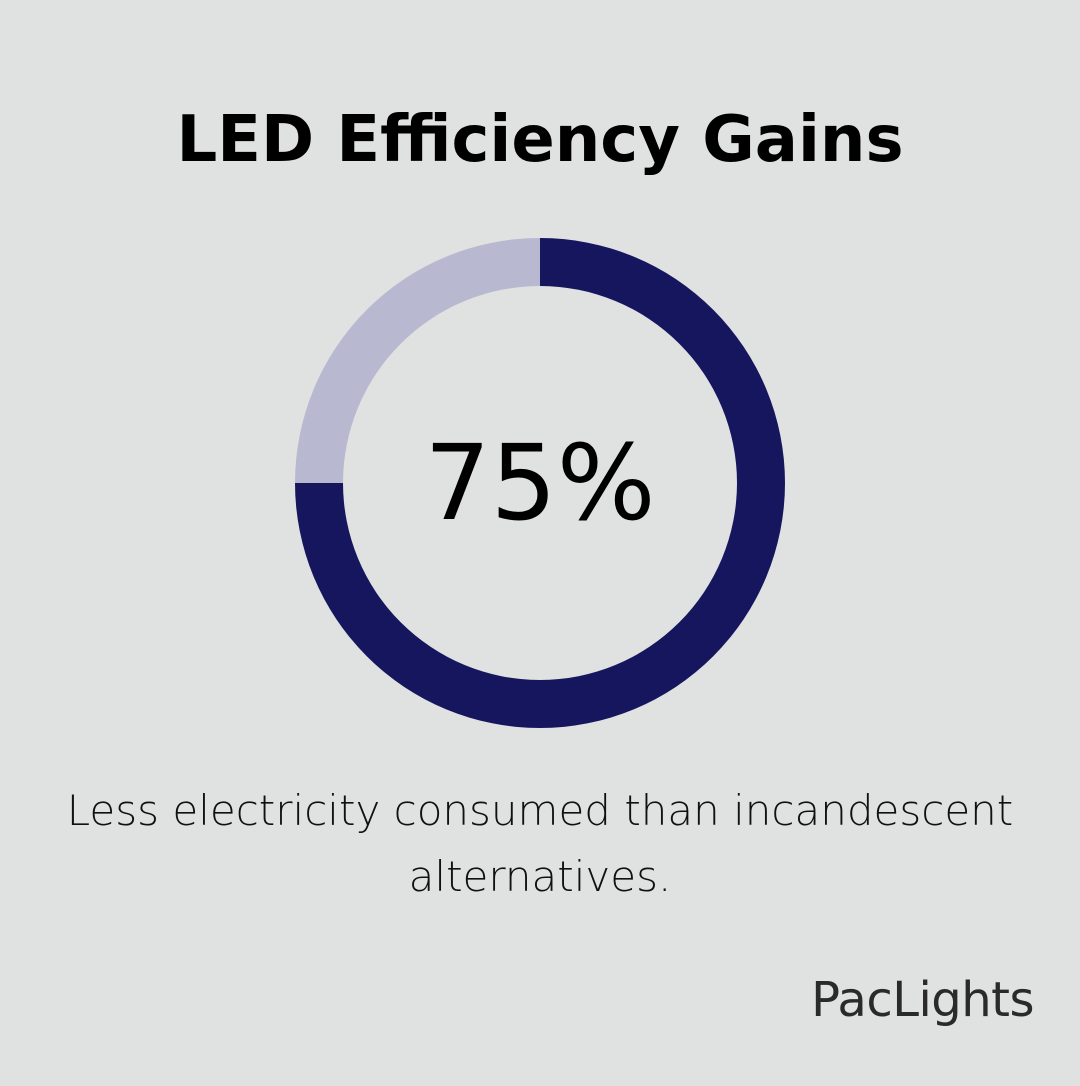 The width and height of the screenshot is (1080, 1086). Describe the element at coordinates (922, 1000) in the screenshot. I see `brand-logo: PacLights` at that location.